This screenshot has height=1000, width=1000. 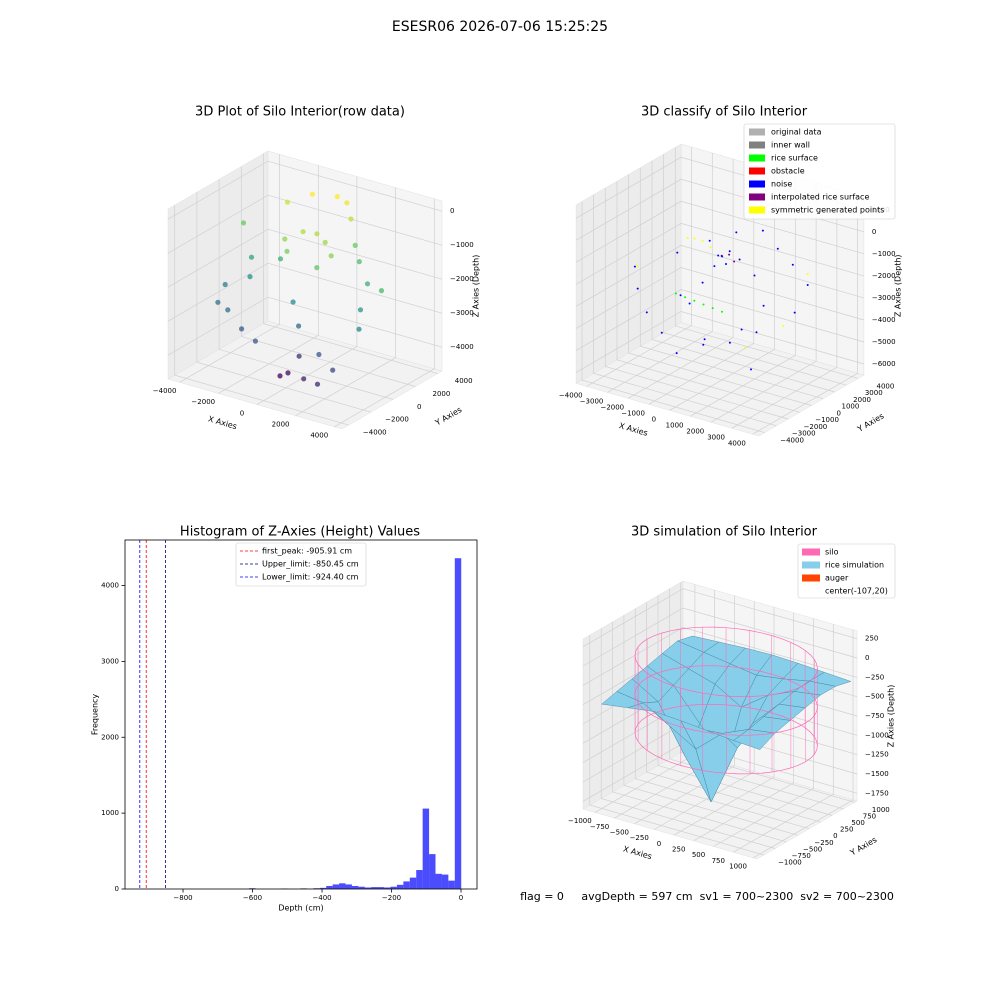 What do you see at coordinates (886, 386) in the screenshot?
I see `y-tick-label: 4000` at bounding box center [886, 386].